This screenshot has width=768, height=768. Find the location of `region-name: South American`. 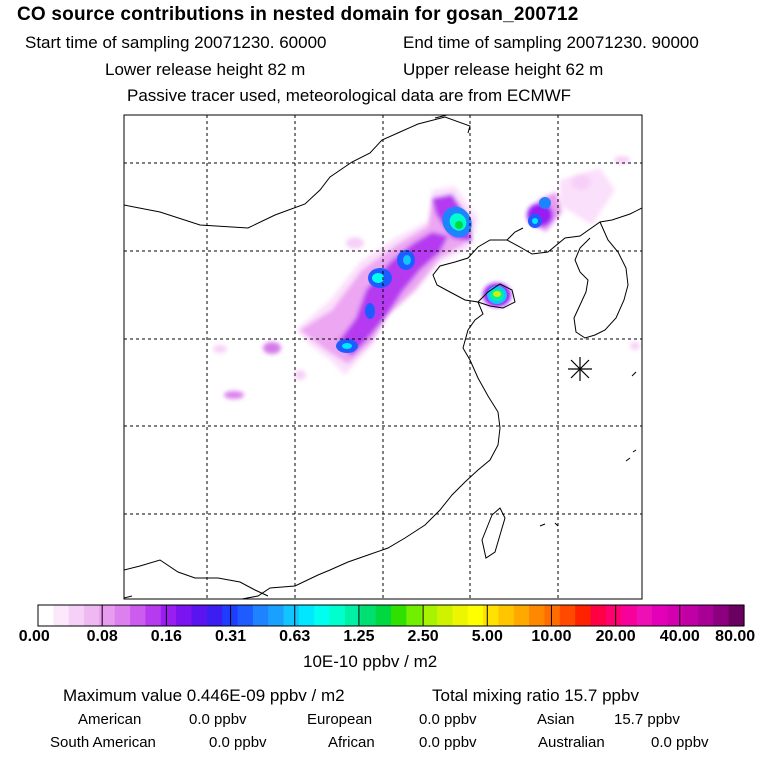

region-name: South American is located at coordinates (103, 742).